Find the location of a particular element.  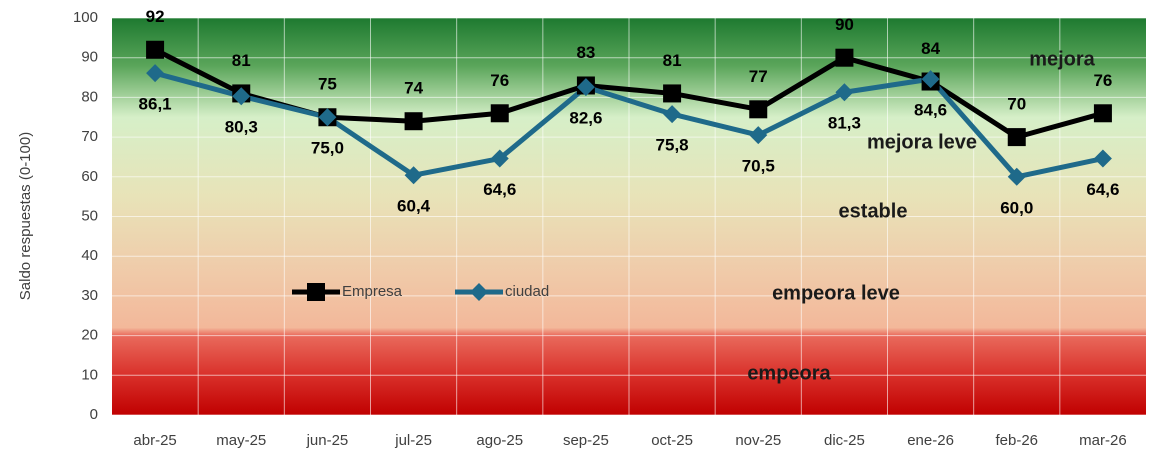

data-label: 80,3 is located at coordinates (241, 127).